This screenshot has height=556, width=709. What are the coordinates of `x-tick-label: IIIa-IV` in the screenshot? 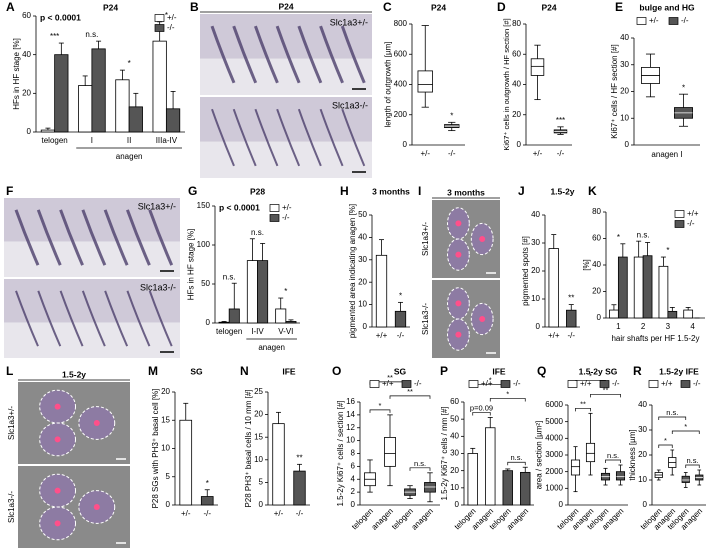 It's located at (167, 140).